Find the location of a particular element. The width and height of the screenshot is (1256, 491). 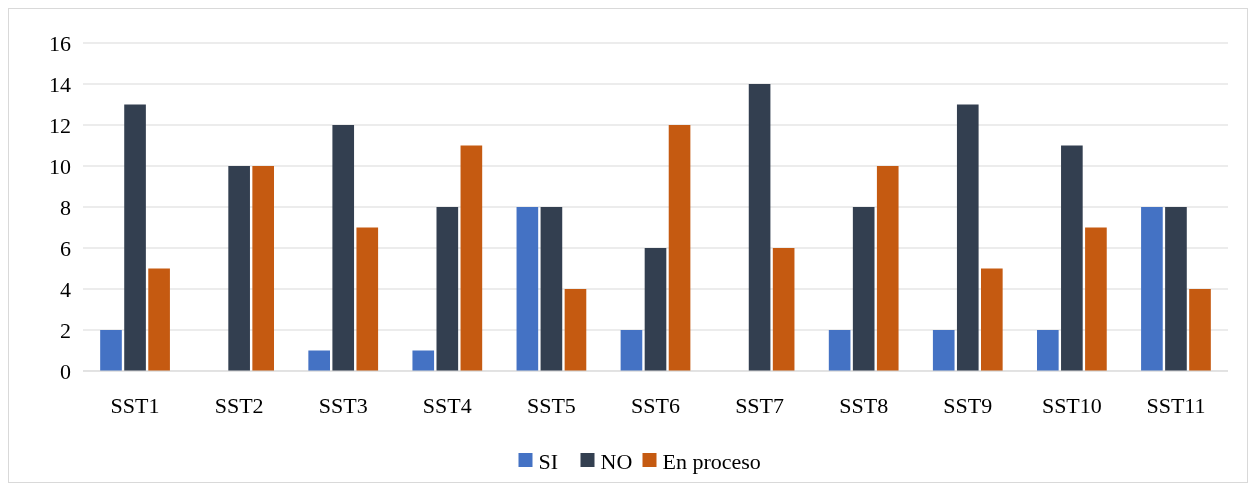

x-tick-label: SST4 is located at coordinates (447, 405).